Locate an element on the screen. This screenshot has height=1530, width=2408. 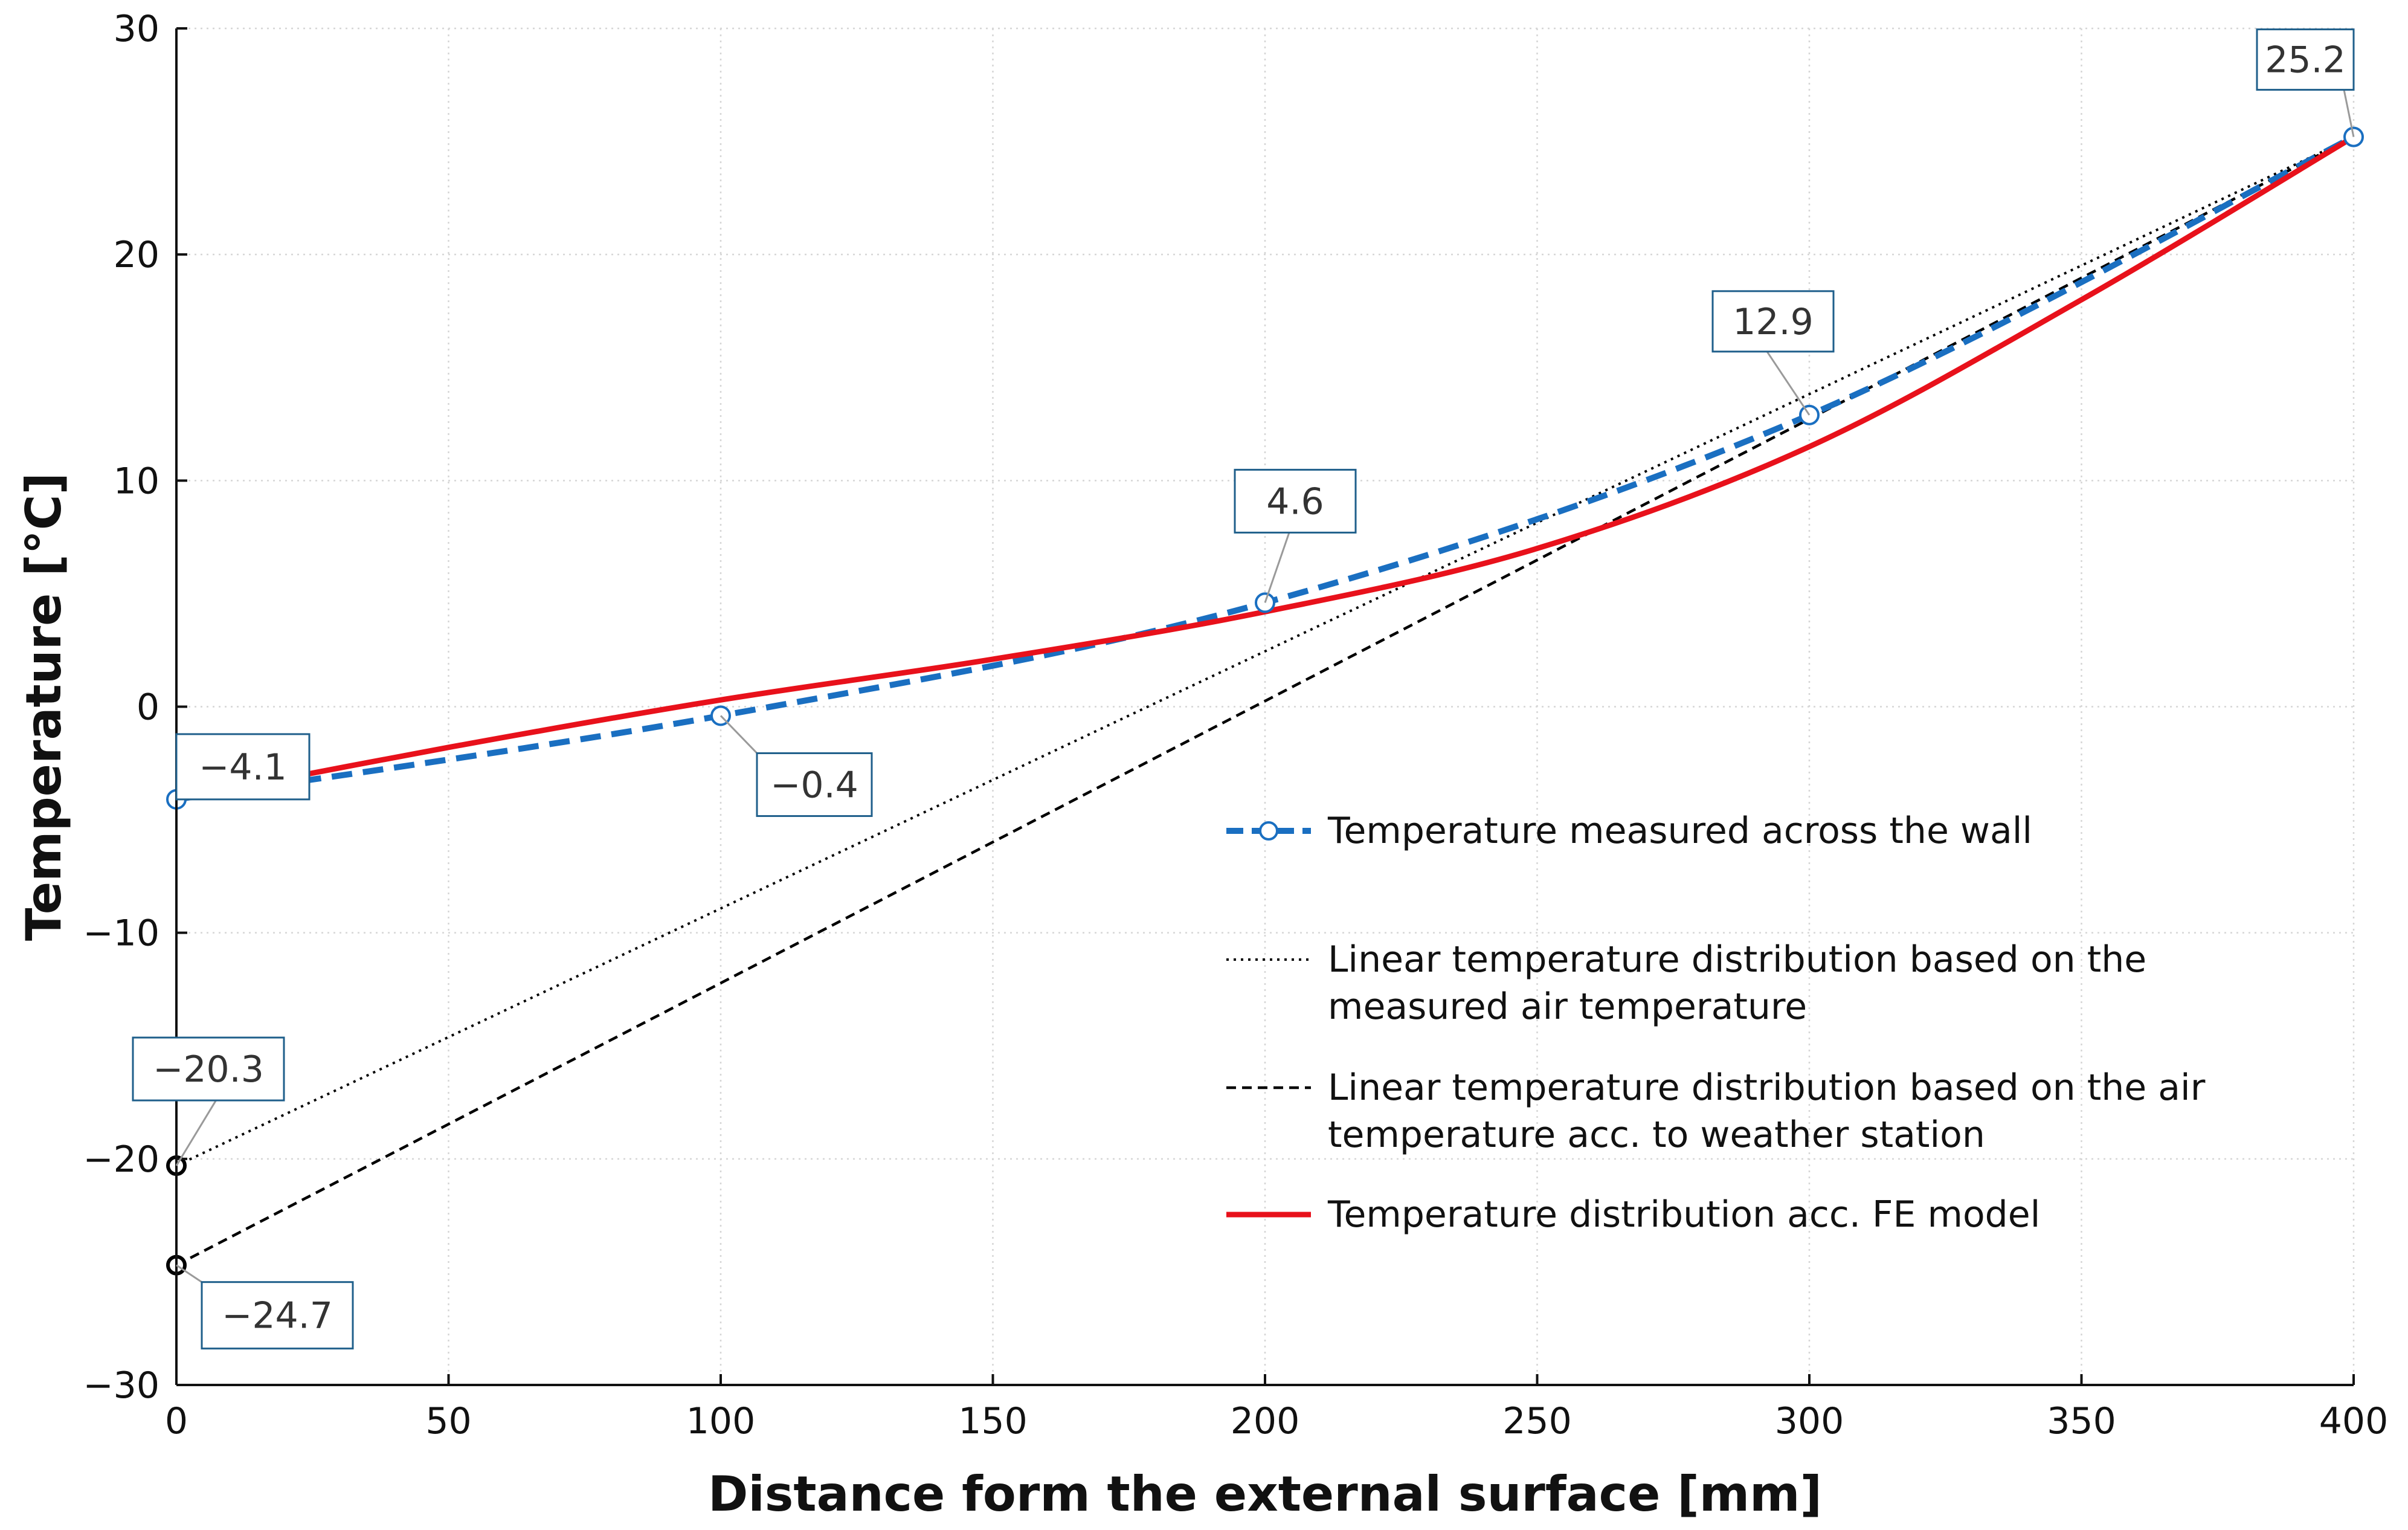
y-tick-label: 30 is located at coordinates (137, 29).